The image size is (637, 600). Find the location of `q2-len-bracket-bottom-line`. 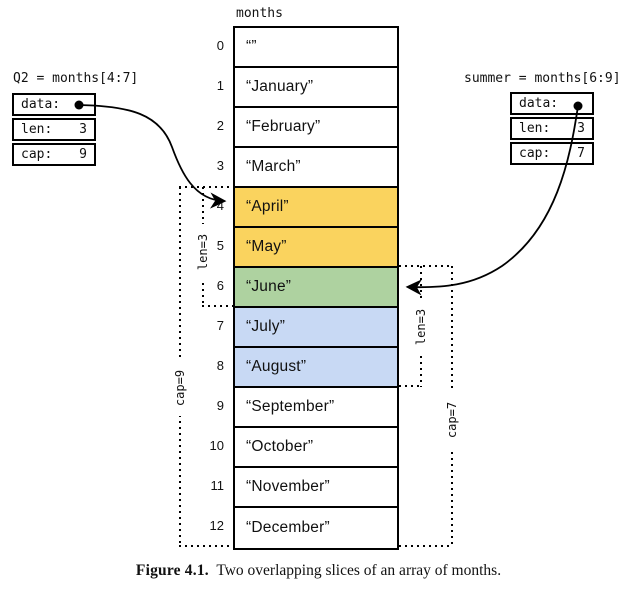

q2-len-bracket-bottom-line is located at coordinates (218, 306).